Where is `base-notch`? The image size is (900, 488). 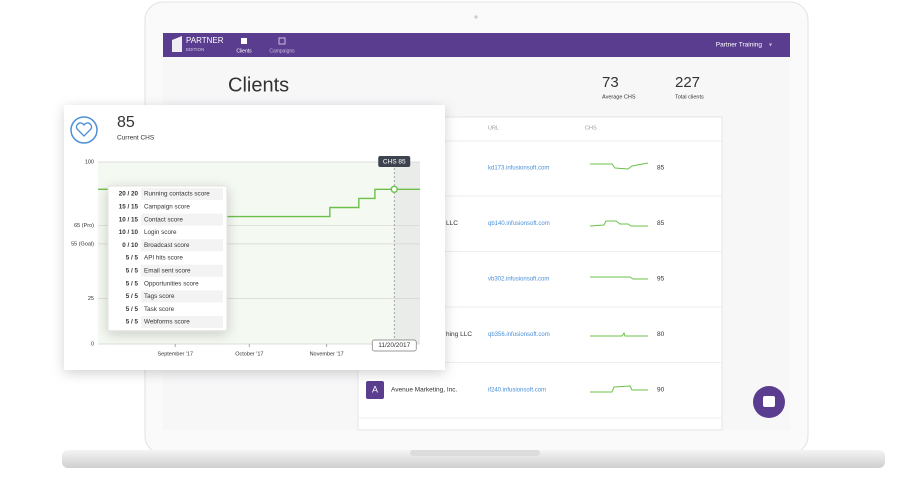 base-notch is located at coordinates (475, 453).